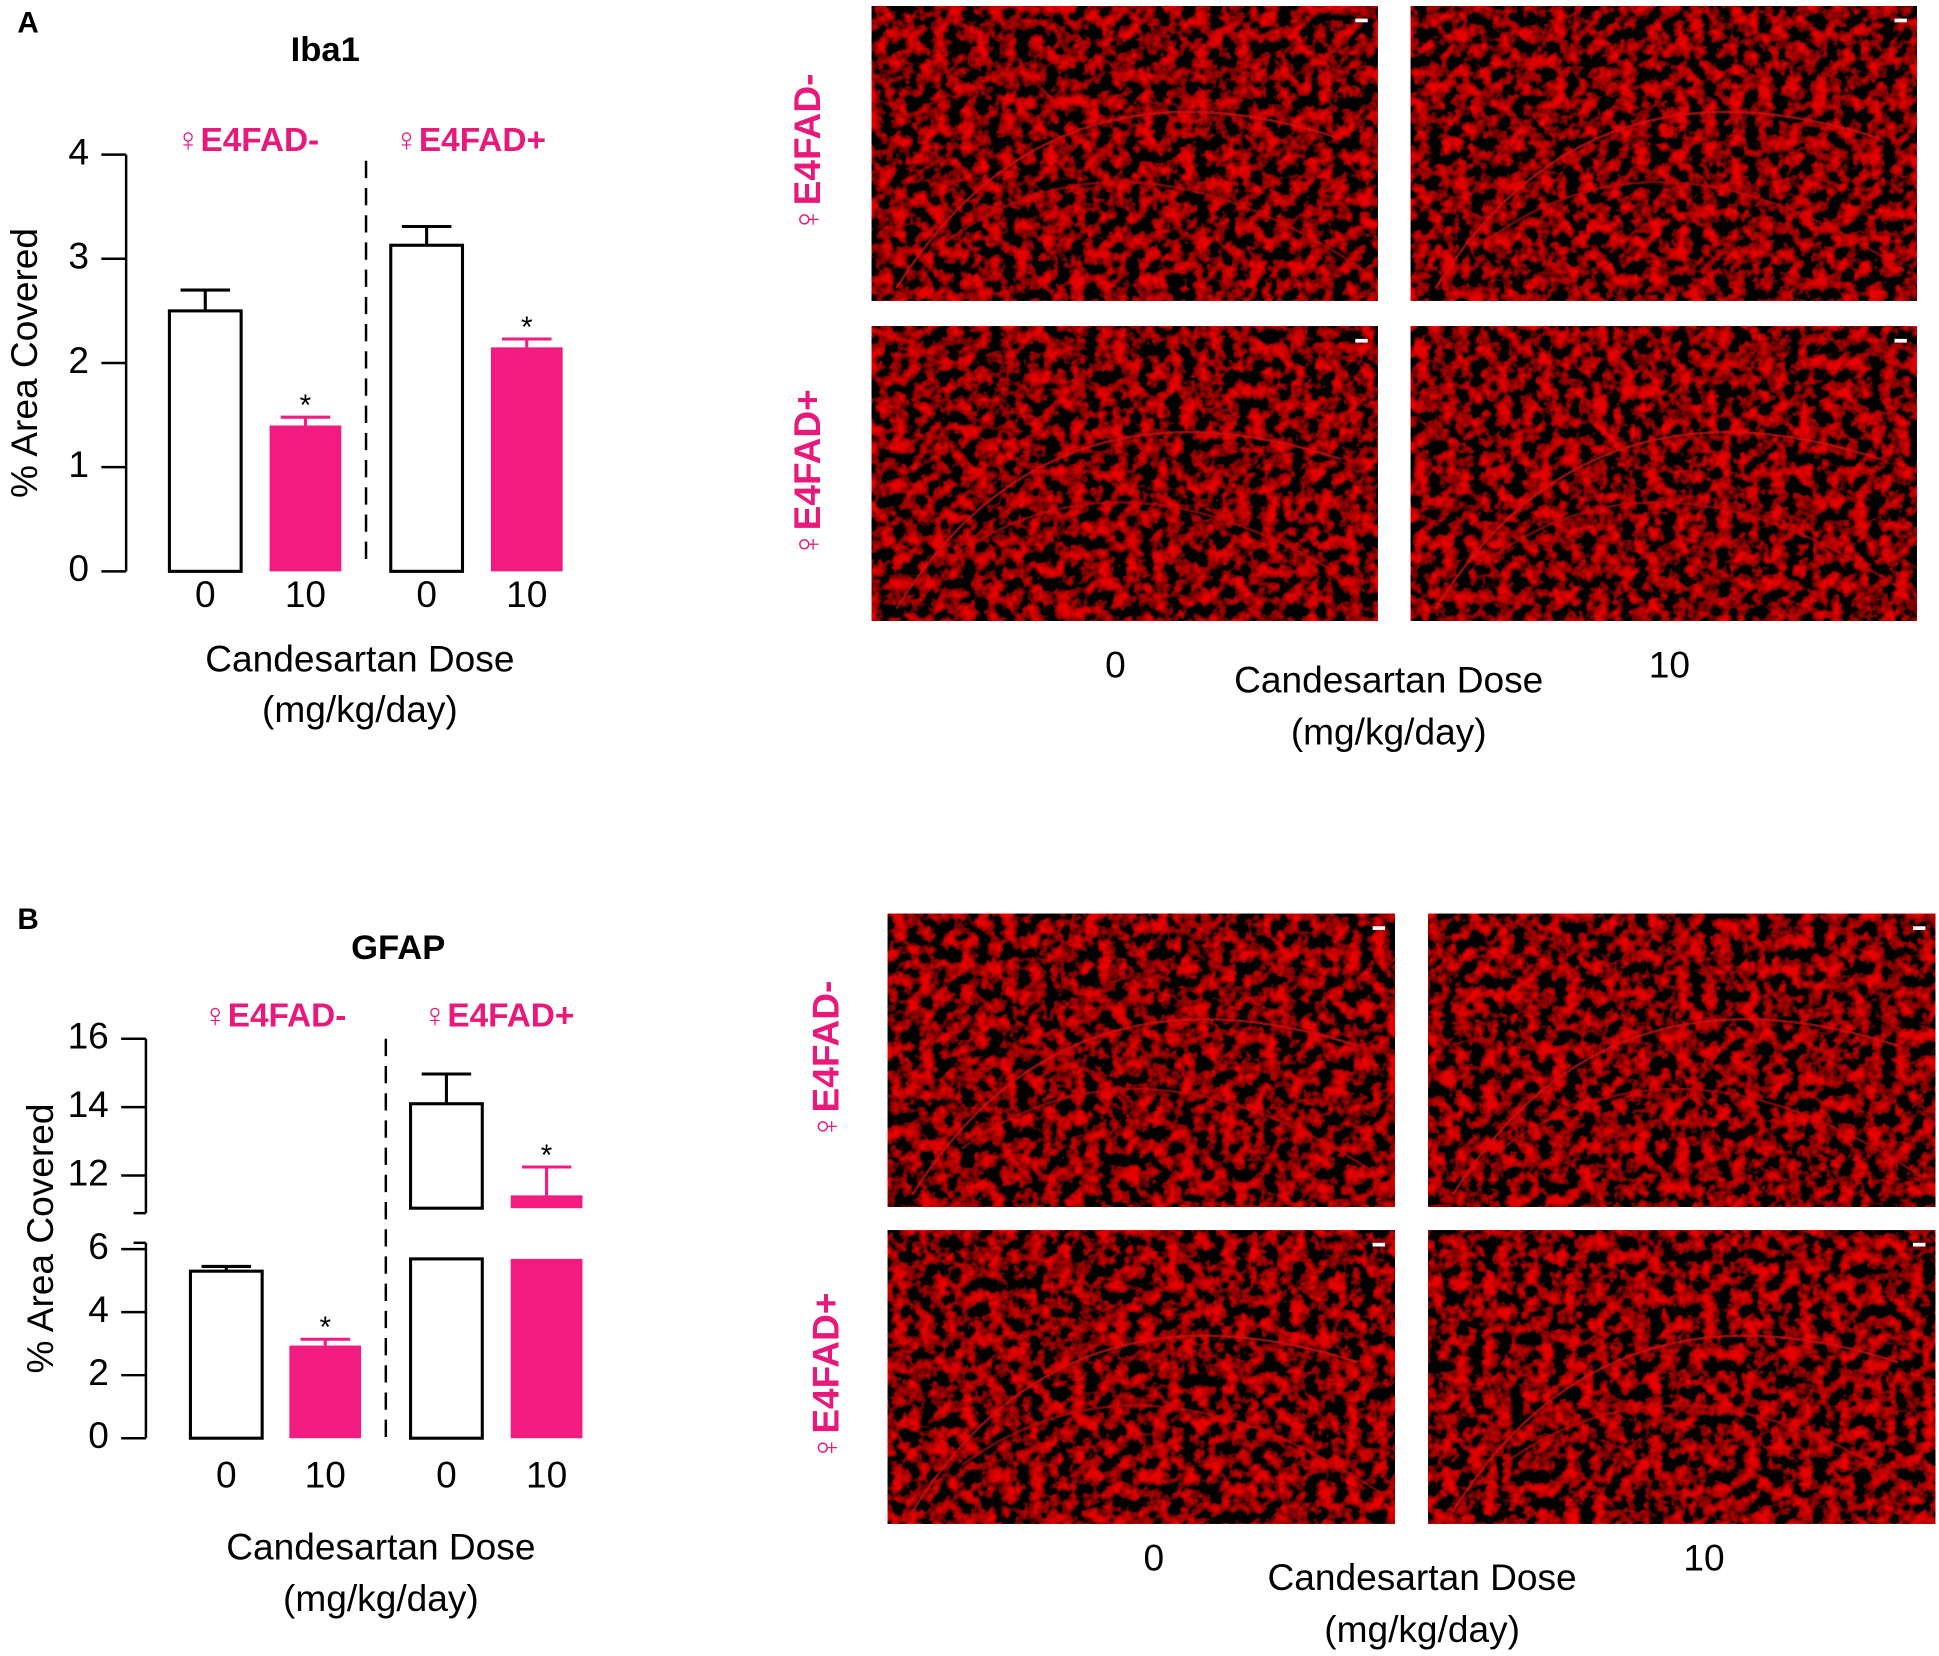 The height and width of the screenshot is (1656, 1939). I want to click on y-tick-label: 3, so click(78, 256).